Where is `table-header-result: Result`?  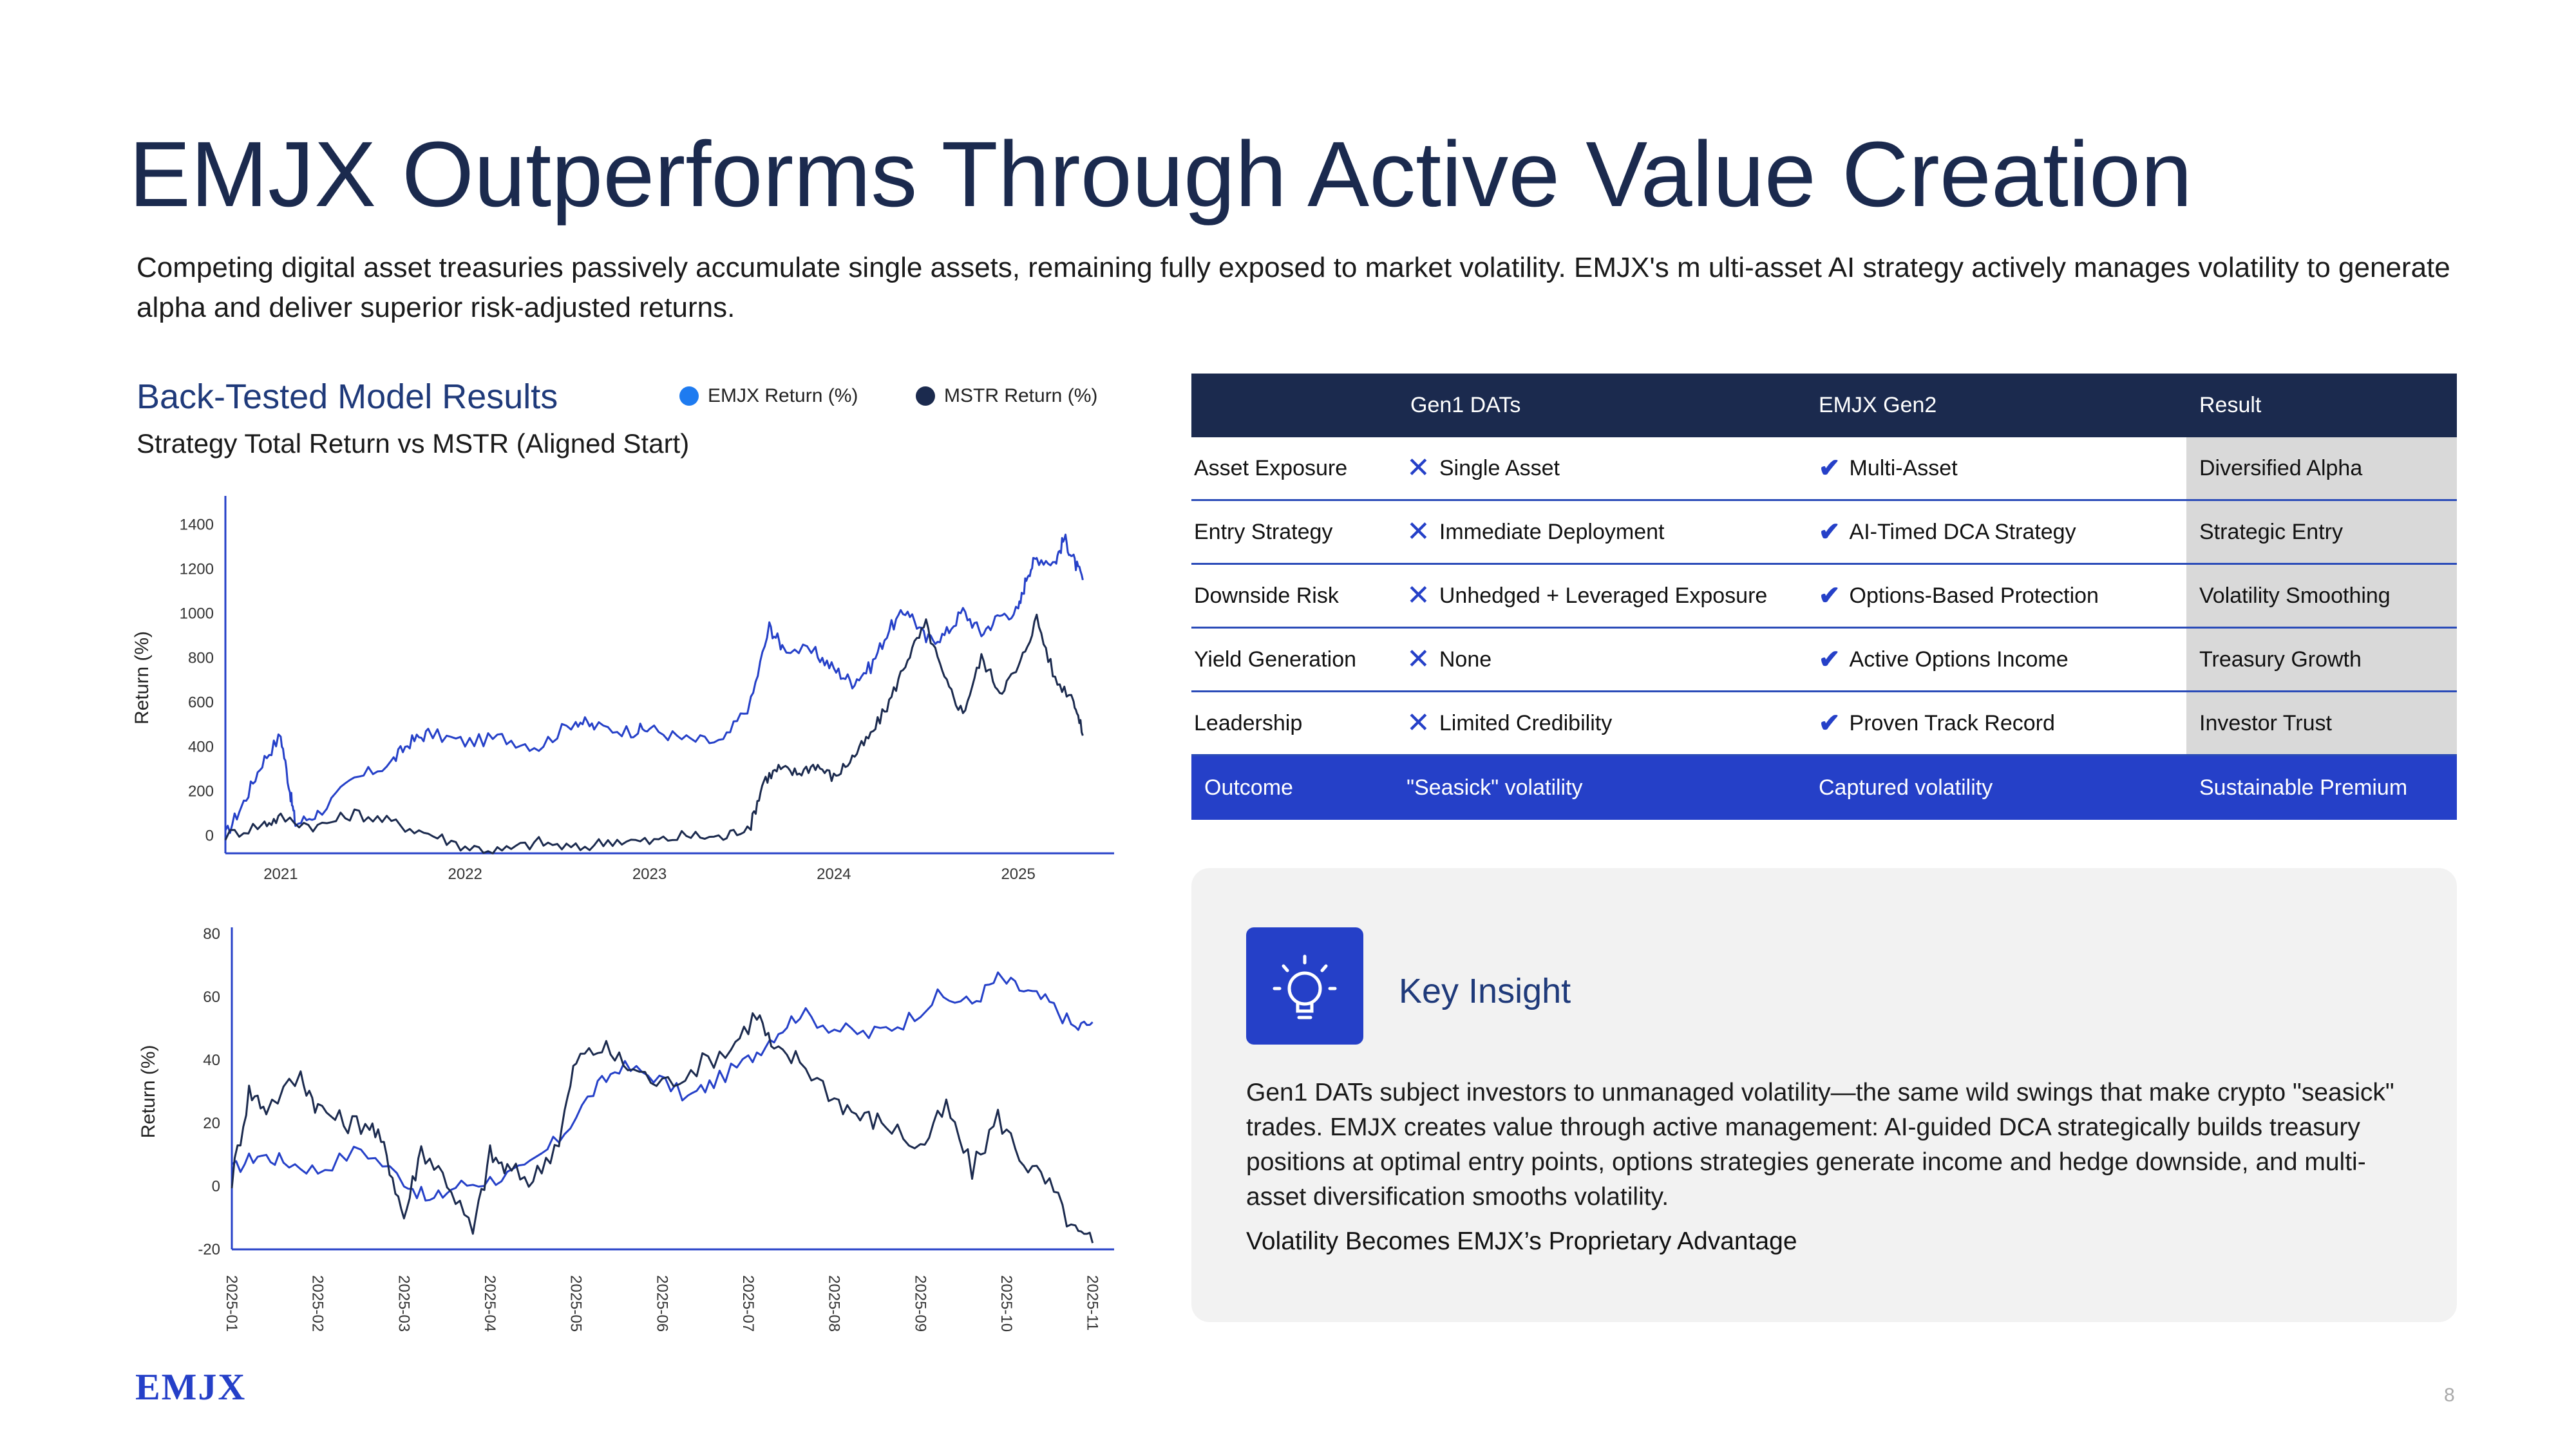
table-header-result: Result is located at coordinates (2231, 405).